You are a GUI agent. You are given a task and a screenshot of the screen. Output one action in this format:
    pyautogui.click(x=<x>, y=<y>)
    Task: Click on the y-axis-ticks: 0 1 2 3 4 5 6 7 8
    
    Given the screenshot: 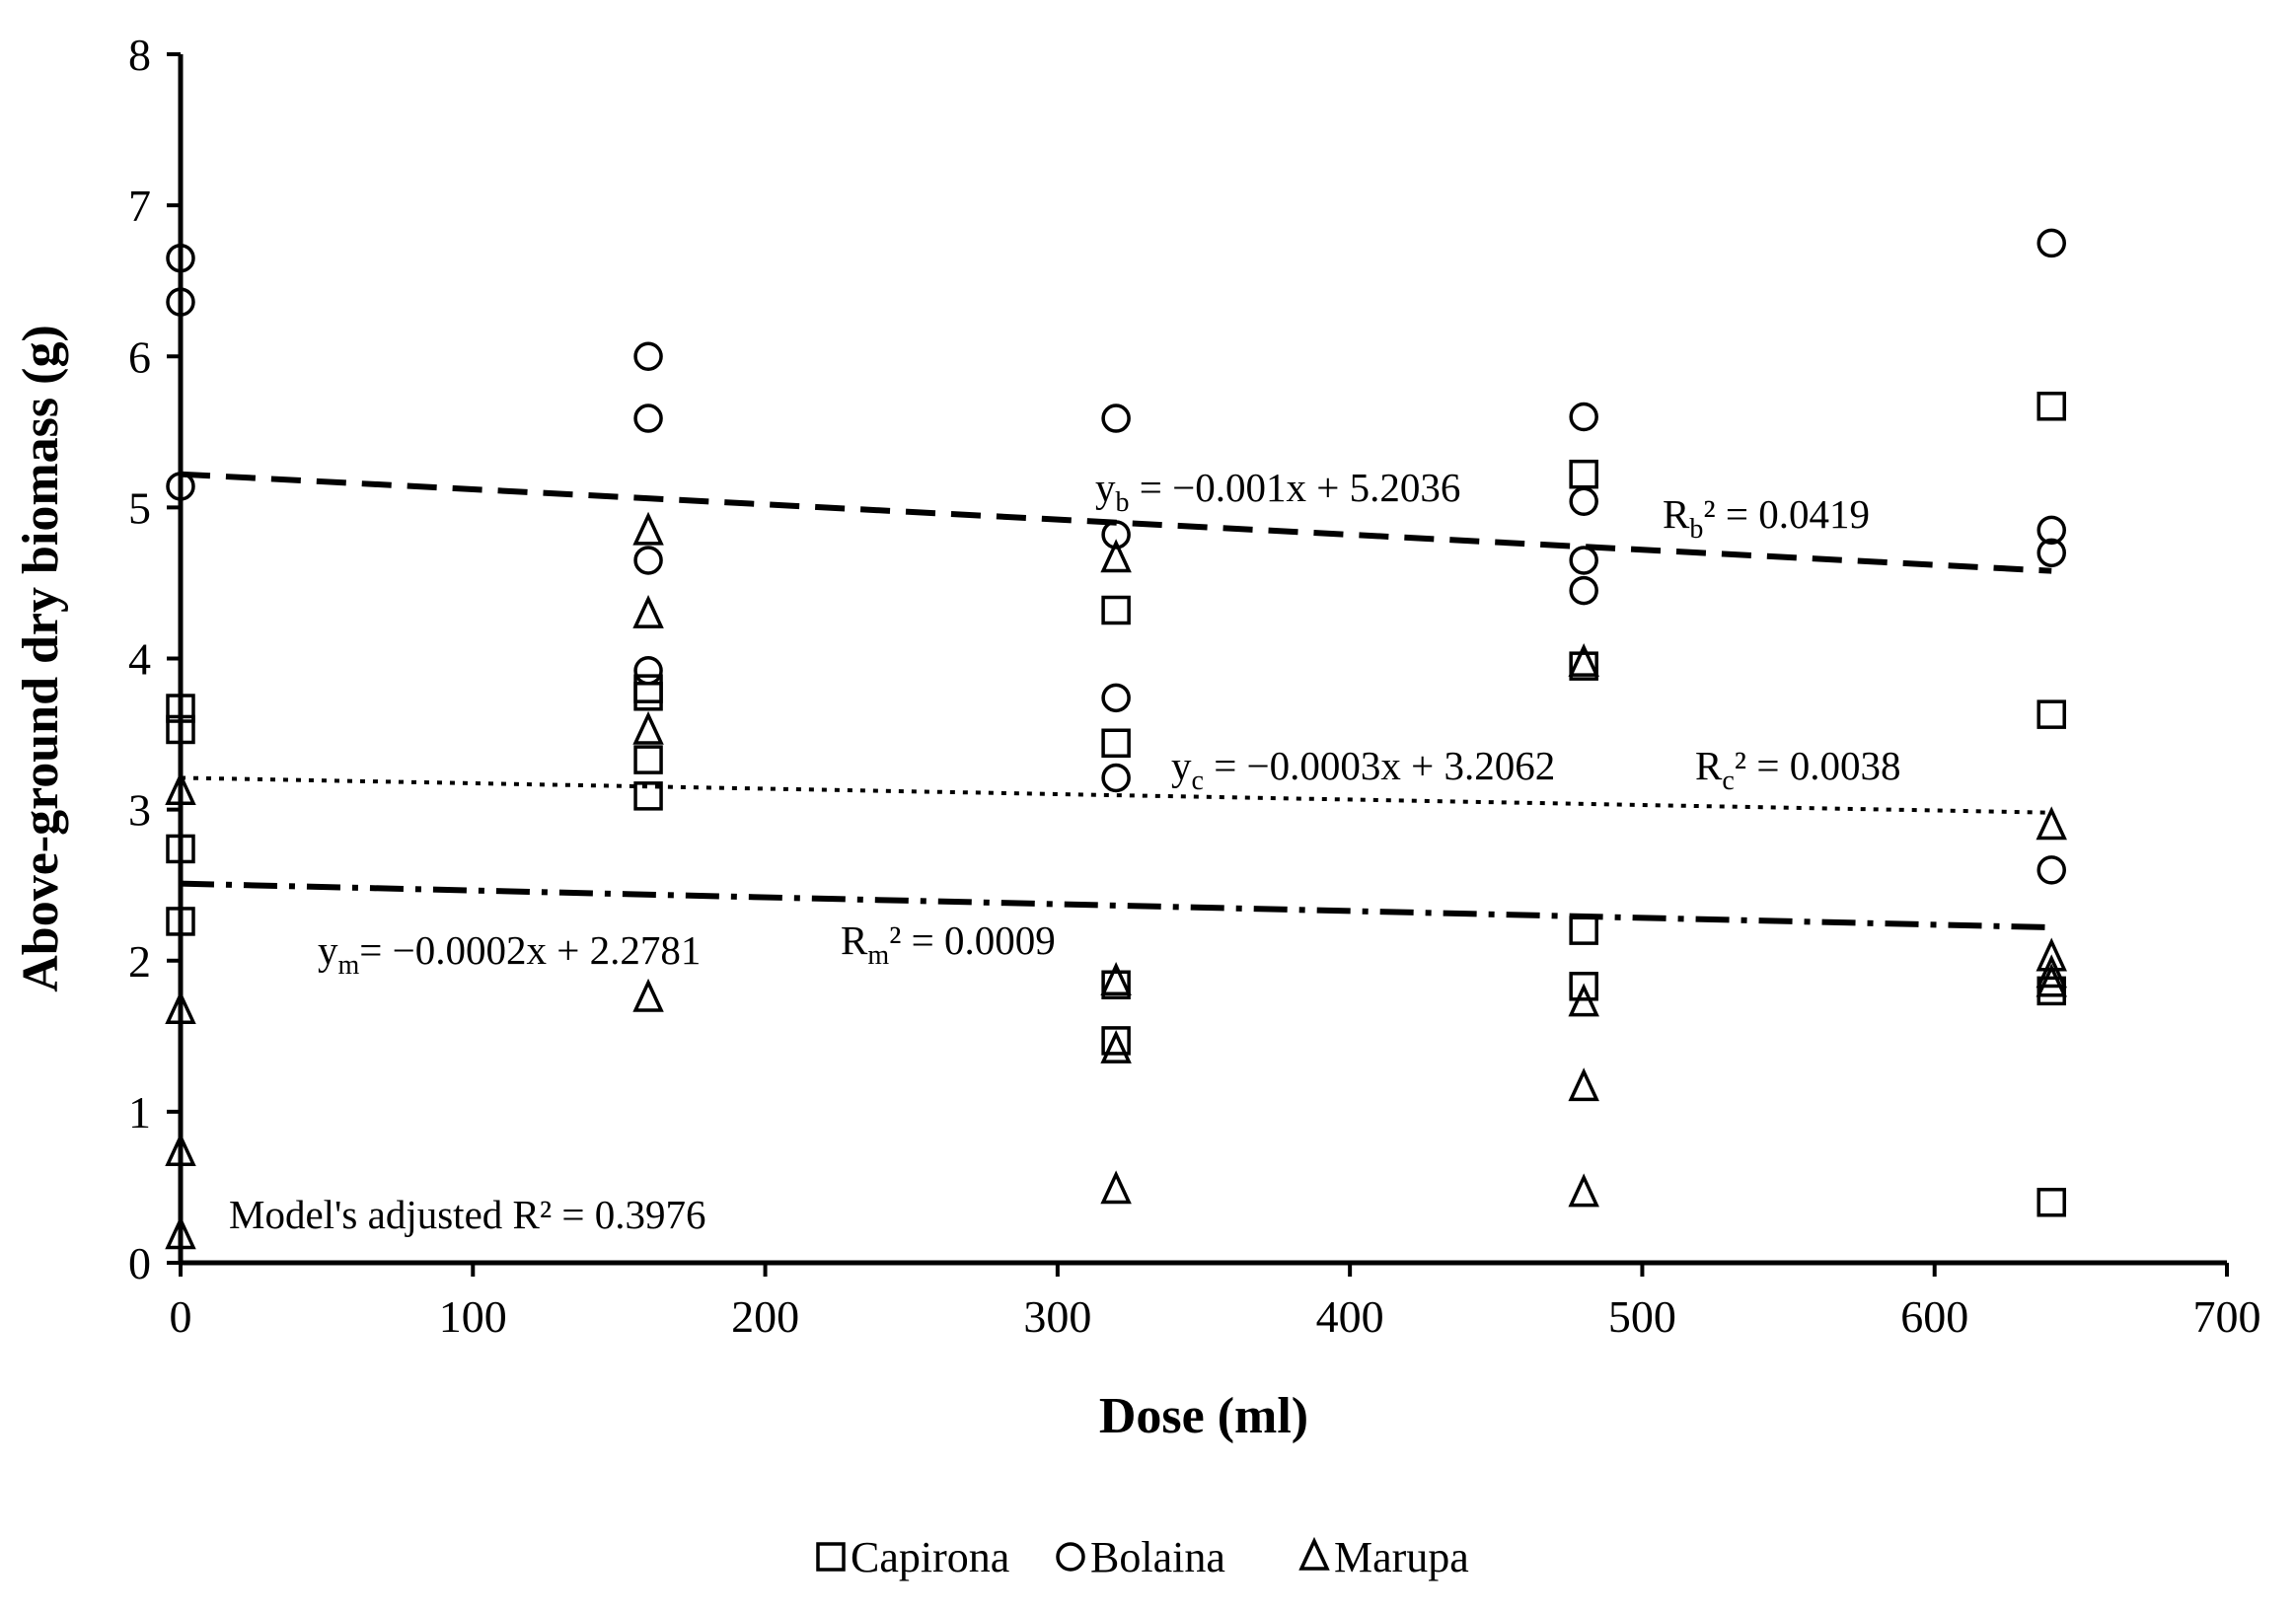 What is the action you would take?
    pyautogui.click(x=154, y=659)
    